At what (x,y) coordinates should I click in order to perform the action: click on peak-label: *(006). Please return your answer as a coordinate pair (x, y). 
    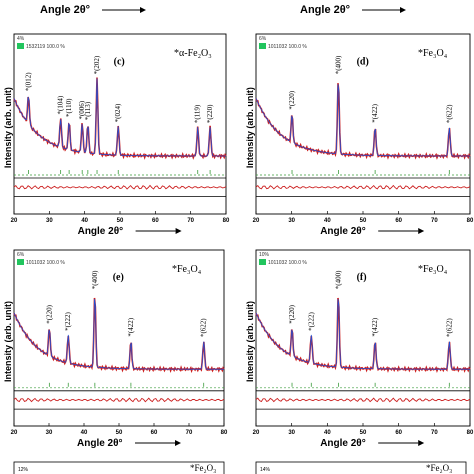
    Looking at the image, I should click on (82, 109).